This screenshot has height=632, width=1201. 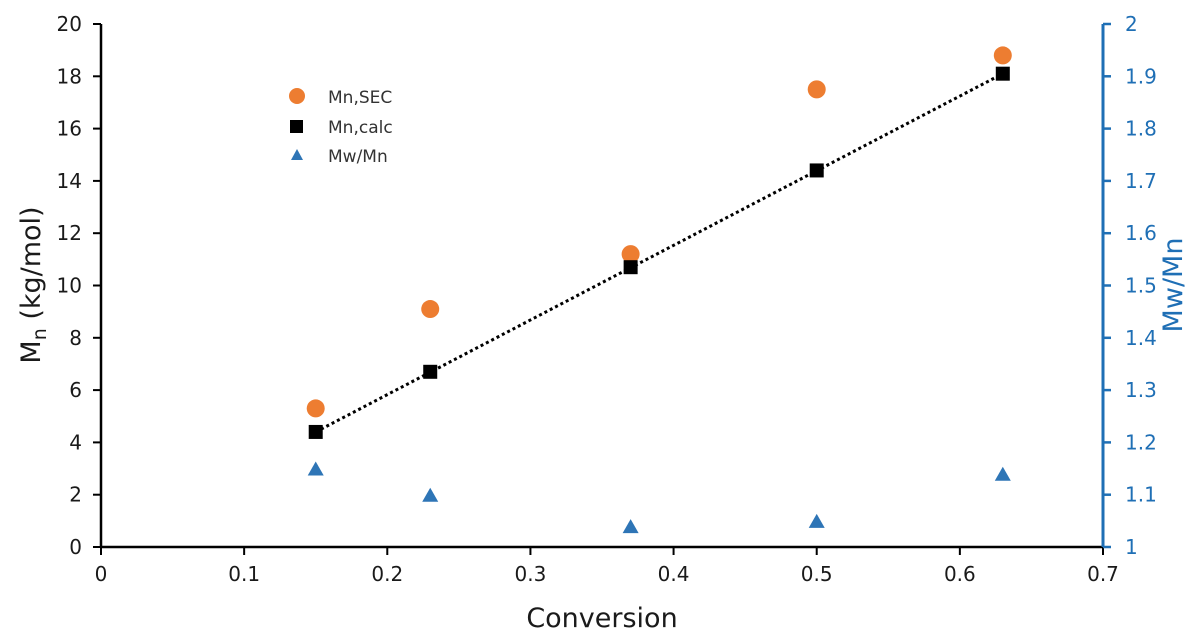 I want to click on y2-tick-label: 1.7, so click(x=1141, y=181).